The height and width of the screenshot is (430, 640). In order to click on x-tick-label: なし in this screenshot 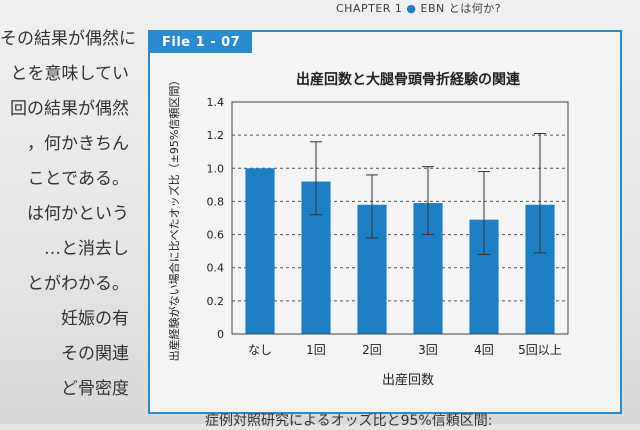, I will do `click(260, 350)`.